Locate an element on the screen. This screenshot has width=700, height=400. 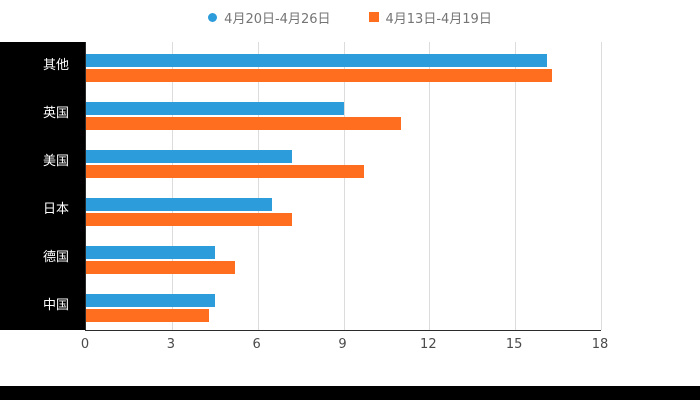
category-label: 德国 is located at coordinates (55, 257).